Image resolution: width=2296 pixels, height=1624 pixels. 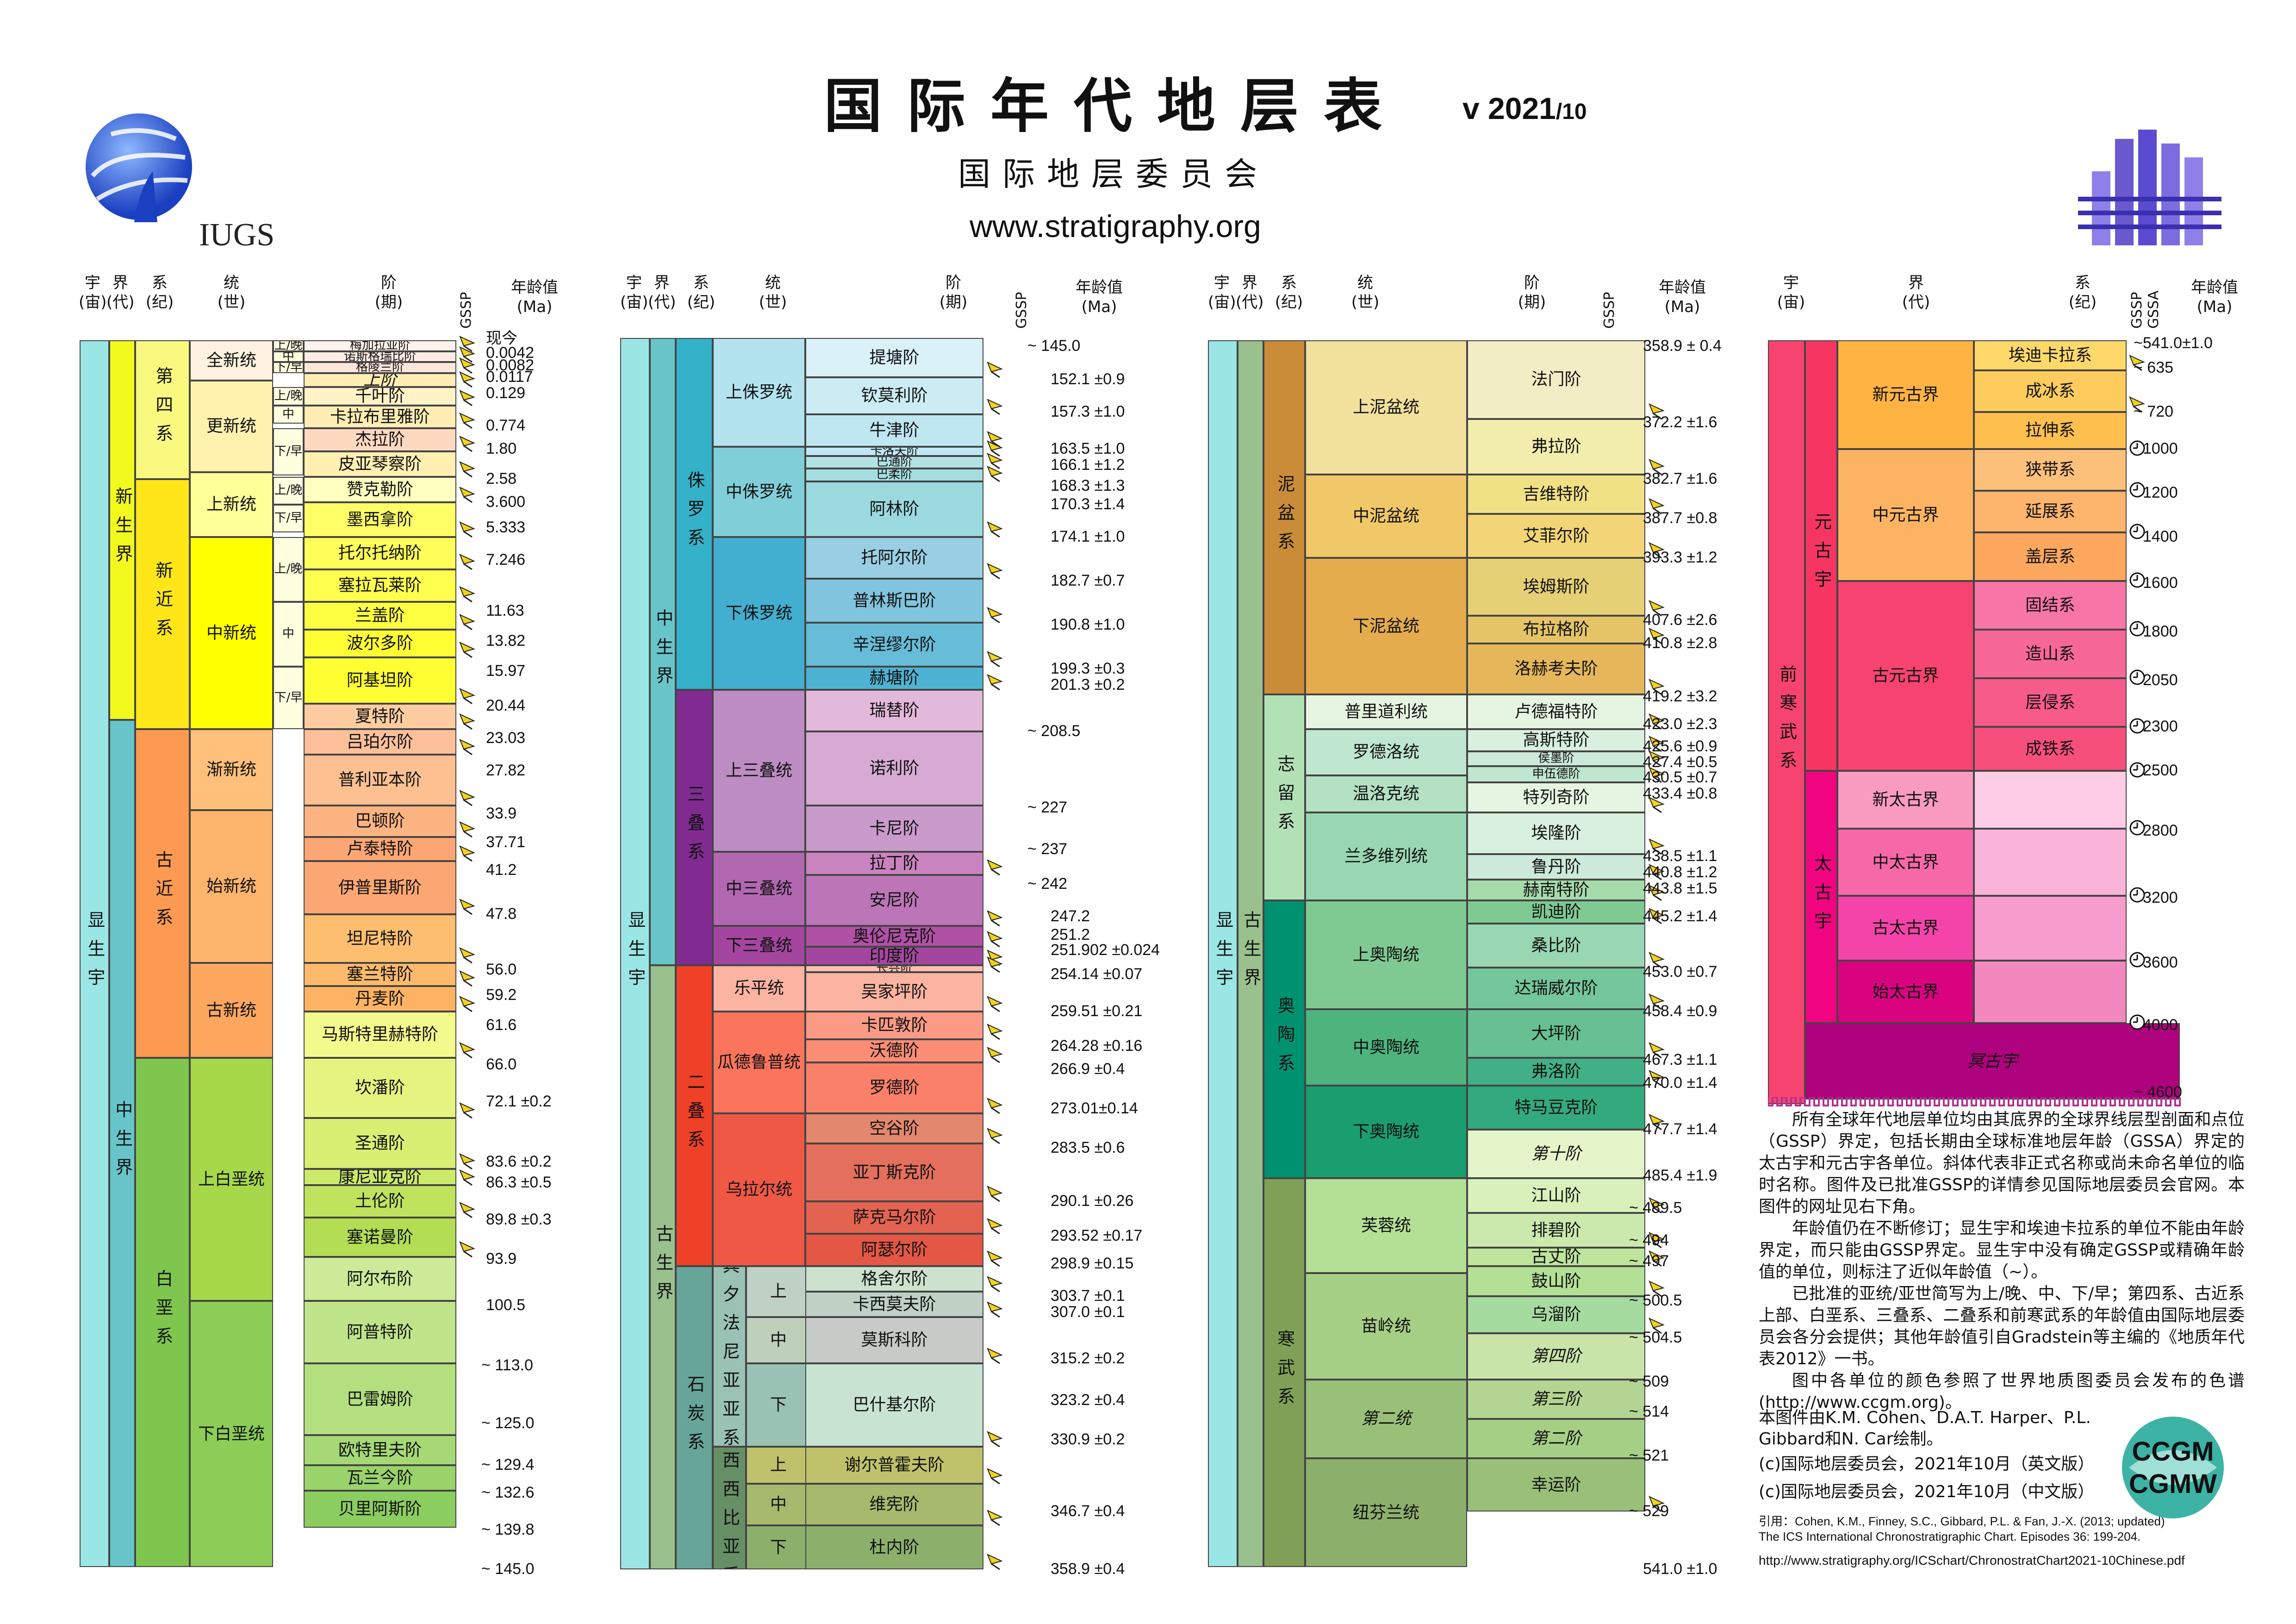 What do you see at coordinates (1556, 1230) in the screenshot?
I see `stage-cell: 排碧阶` at bounding box center [1556, 1230].